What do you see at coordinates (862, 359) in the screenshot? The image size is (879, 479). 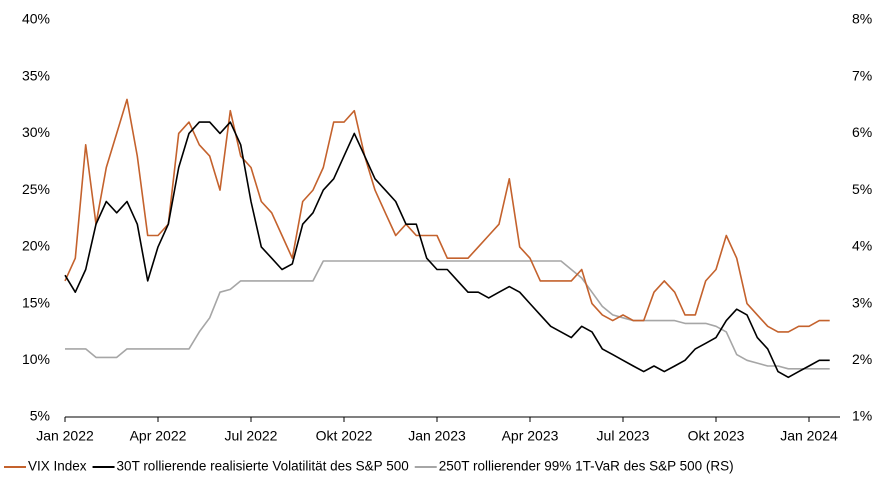 I see `y2-tick-label: 2%` at bounding box center [862, 359].